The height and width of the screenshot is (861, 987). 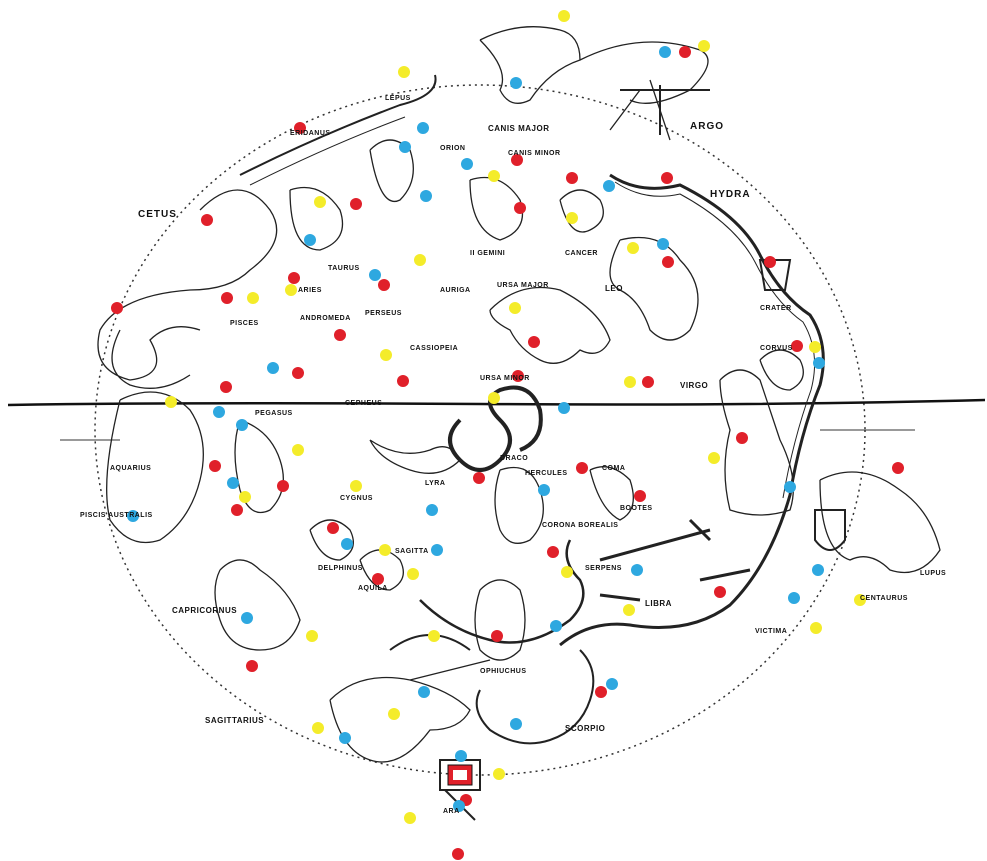 What do you see at coordinates (715, 340) in the screenshot?
I see `hydra-inner` at bounding box center [715, 340].